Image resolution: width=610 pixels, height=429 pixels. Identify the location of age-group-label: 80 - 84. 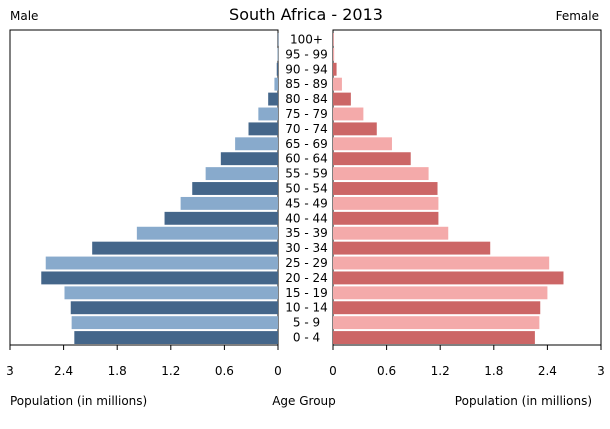
(306, 99).